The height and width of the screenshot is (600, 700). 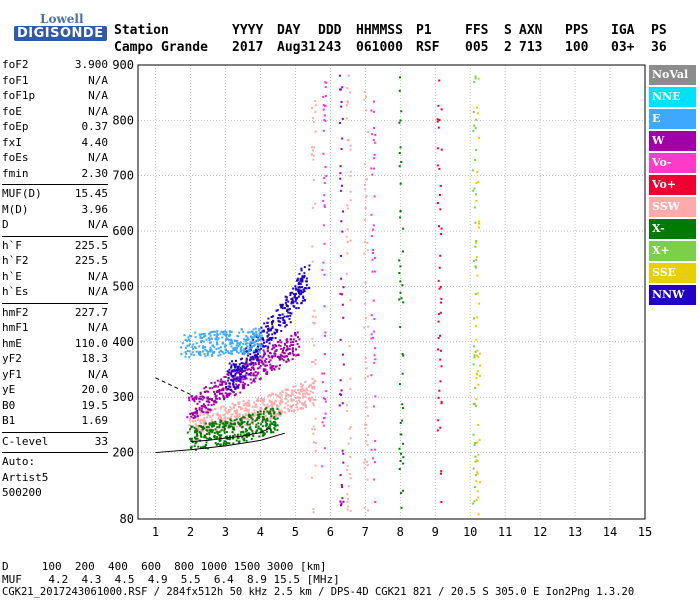 What do you see at coordinates (428, 47) in the screenshot?
I see `header-row2-field: RSF` at bounding box center [428, 47].